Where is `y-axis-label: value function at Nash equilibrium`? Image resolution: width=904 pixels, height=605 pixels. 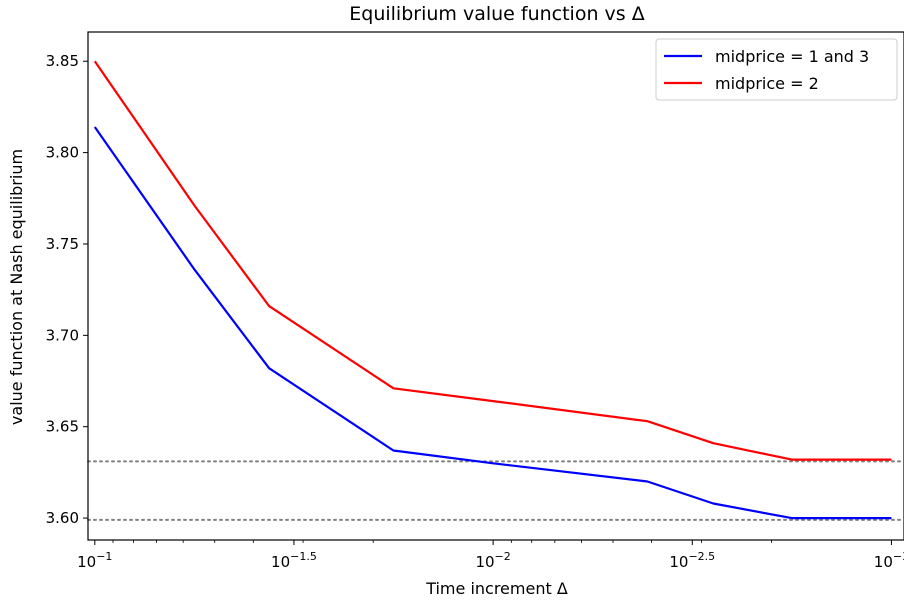
y-axis-label: value function at Nash equilibrium is located at coordinates (16, 287).